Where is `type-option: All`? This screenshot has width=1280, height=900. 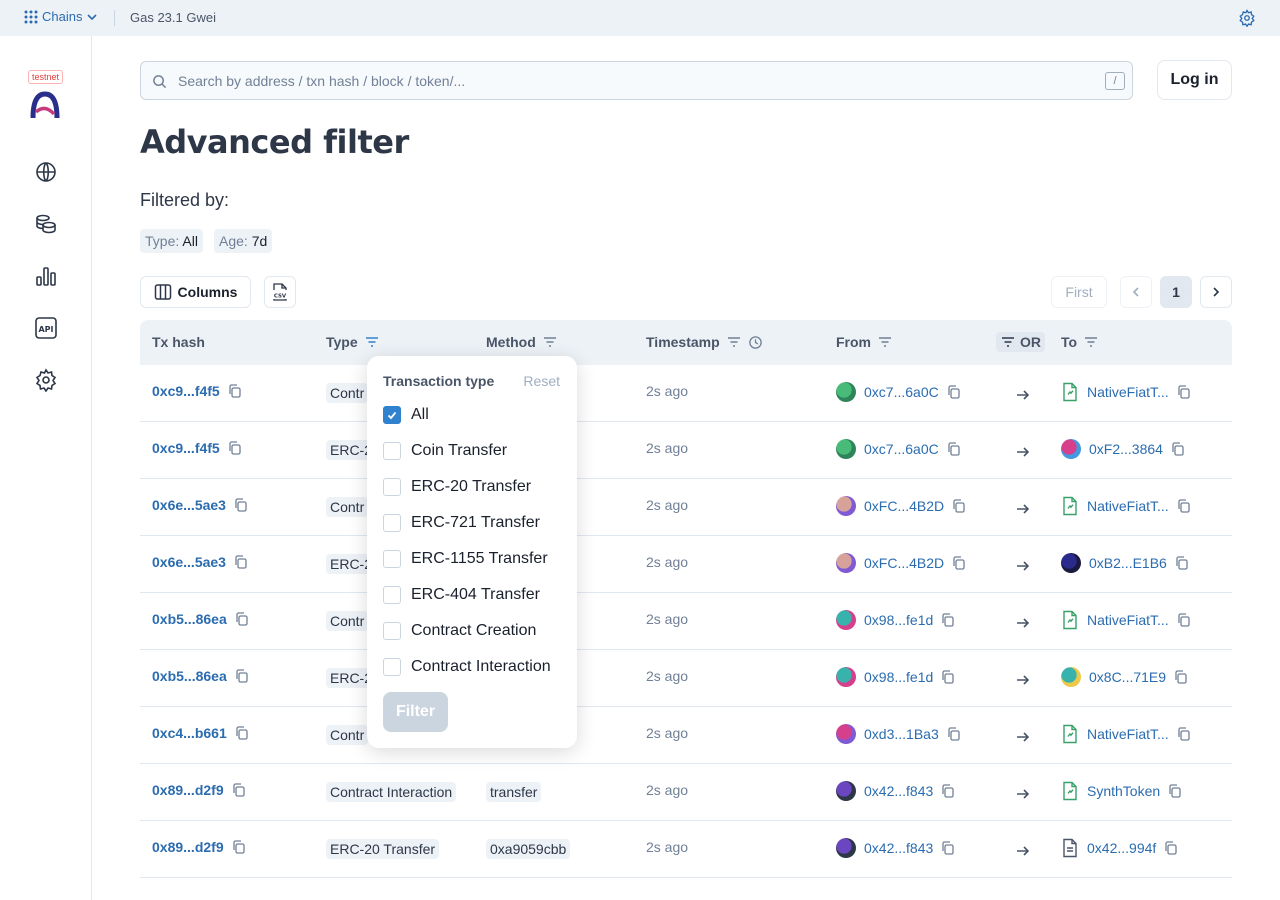 type-option: All is located at coordinates (406, 415).